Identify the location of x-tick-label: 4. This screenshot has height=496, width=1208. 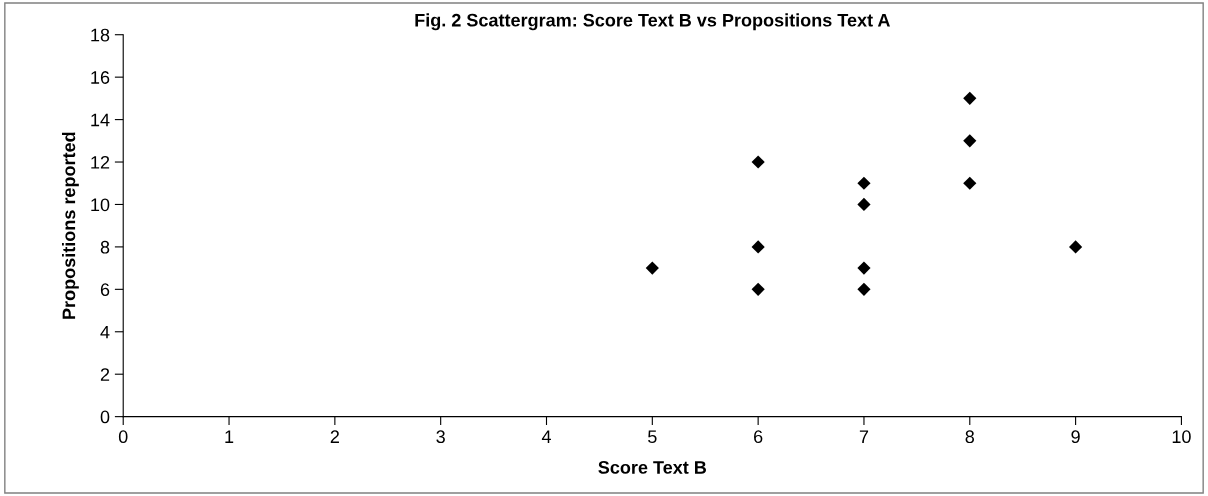
(546, 436).